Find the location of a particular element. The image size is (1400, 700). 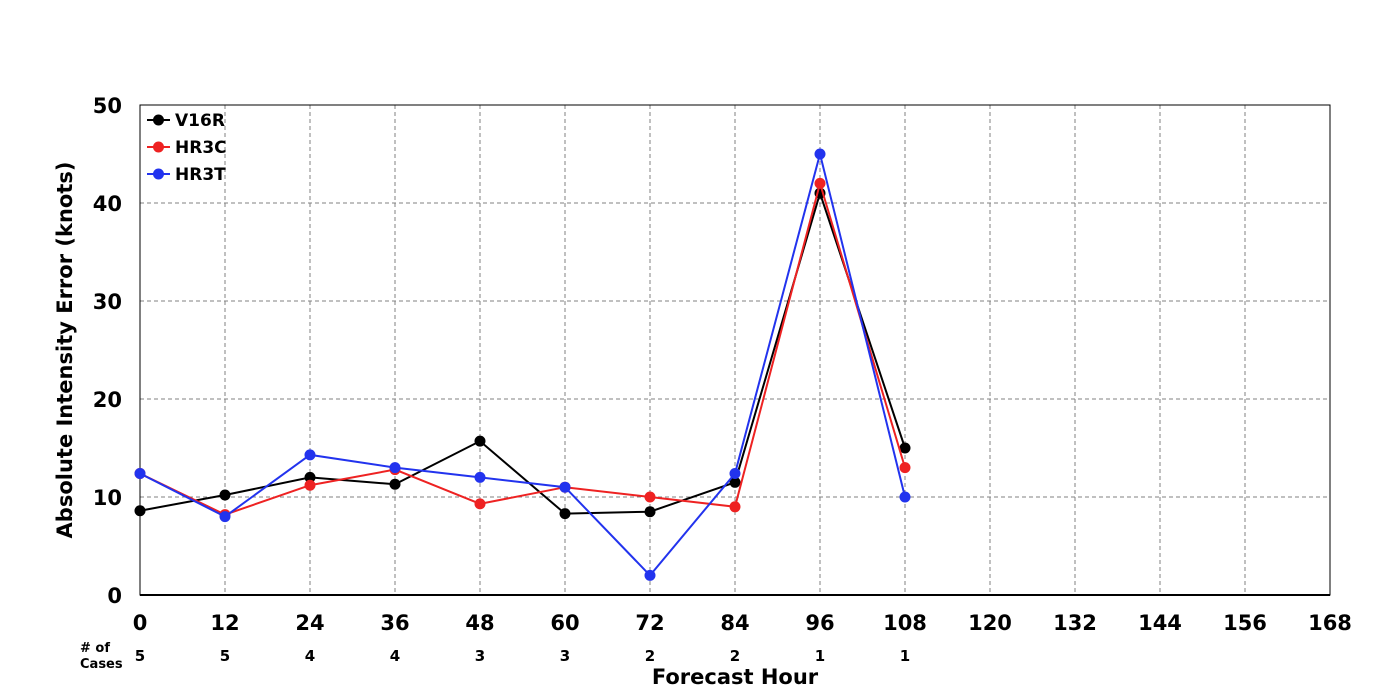

legend-item-v16r: V16R is located at coordinates (186, 121).